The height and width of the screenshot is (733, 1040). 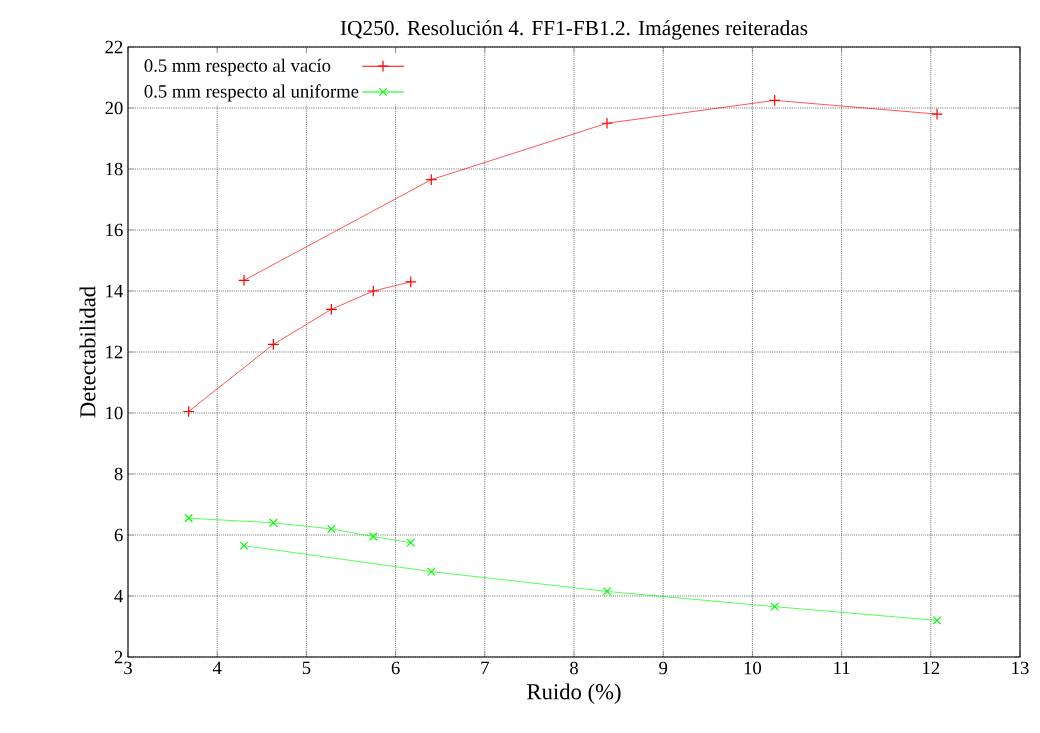 What do you see at coordinates (663, 668) in the screenshot?
I see `x-tick-label: 9` at bounding box center [663, 668].